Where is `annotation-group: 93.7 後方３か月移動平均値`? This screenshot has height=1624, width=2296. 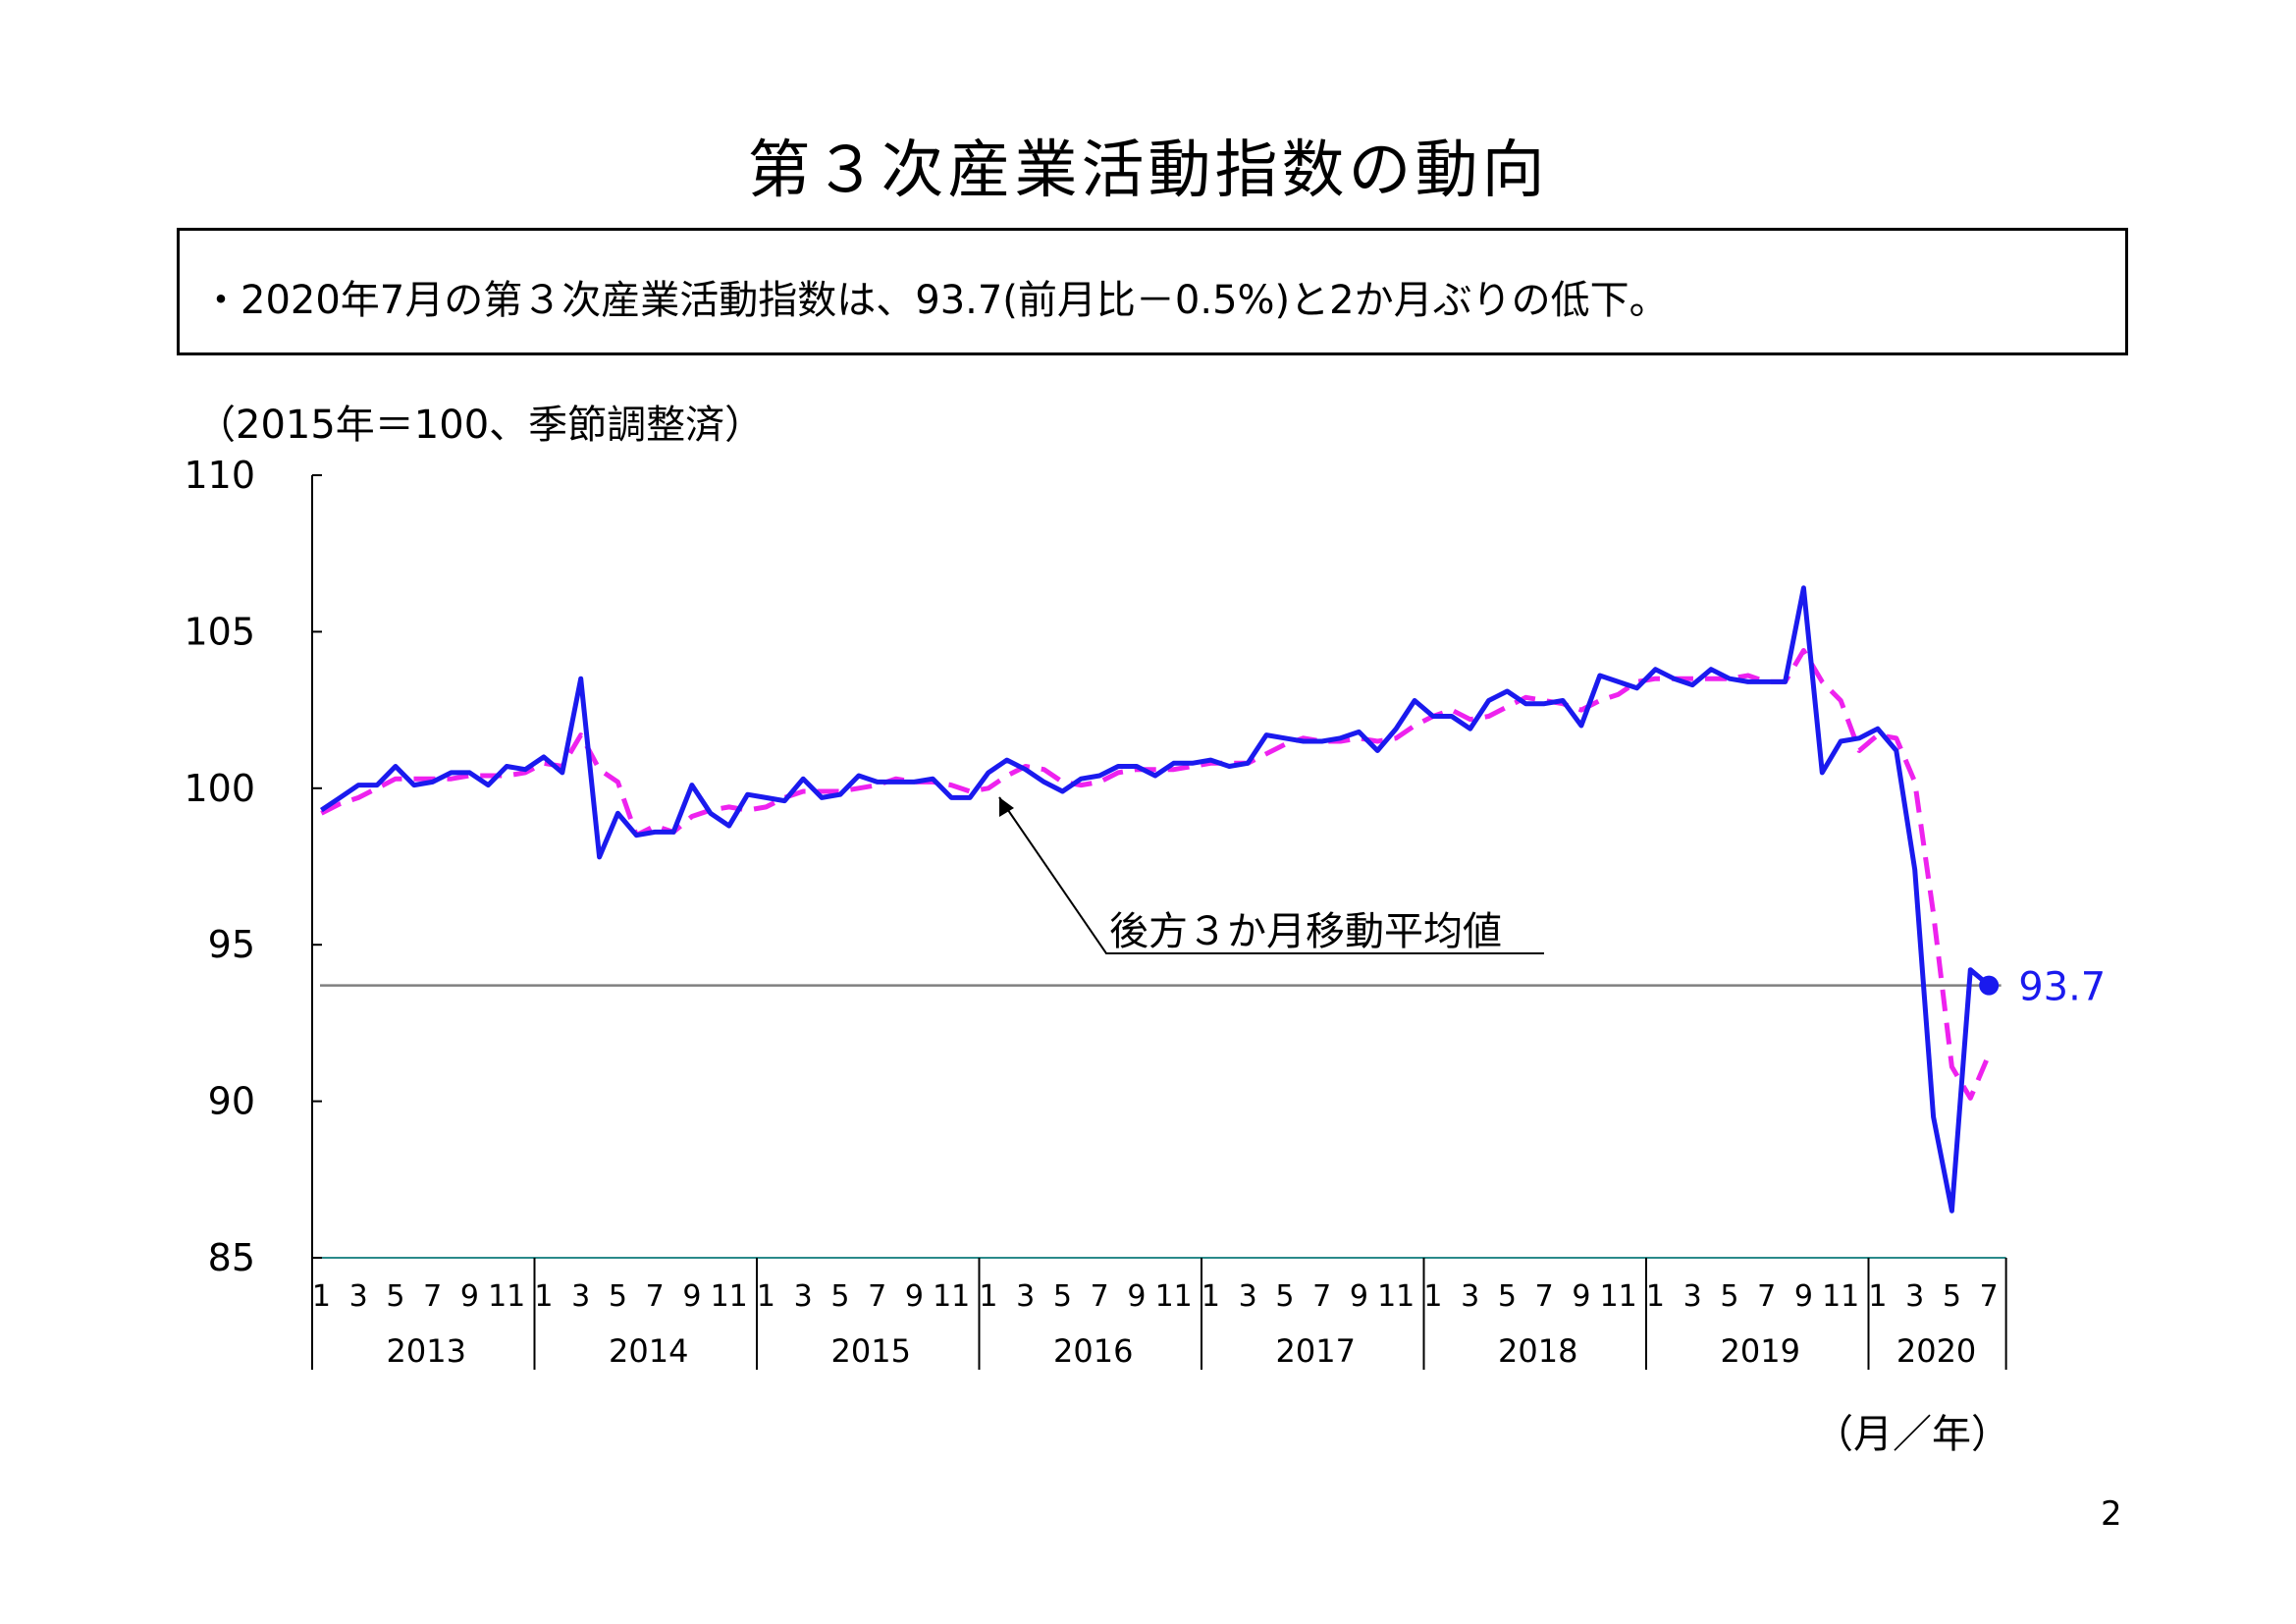 annotation-group: 93.7 後方３か月移動平均値 is located at coordinates (1552, 903).